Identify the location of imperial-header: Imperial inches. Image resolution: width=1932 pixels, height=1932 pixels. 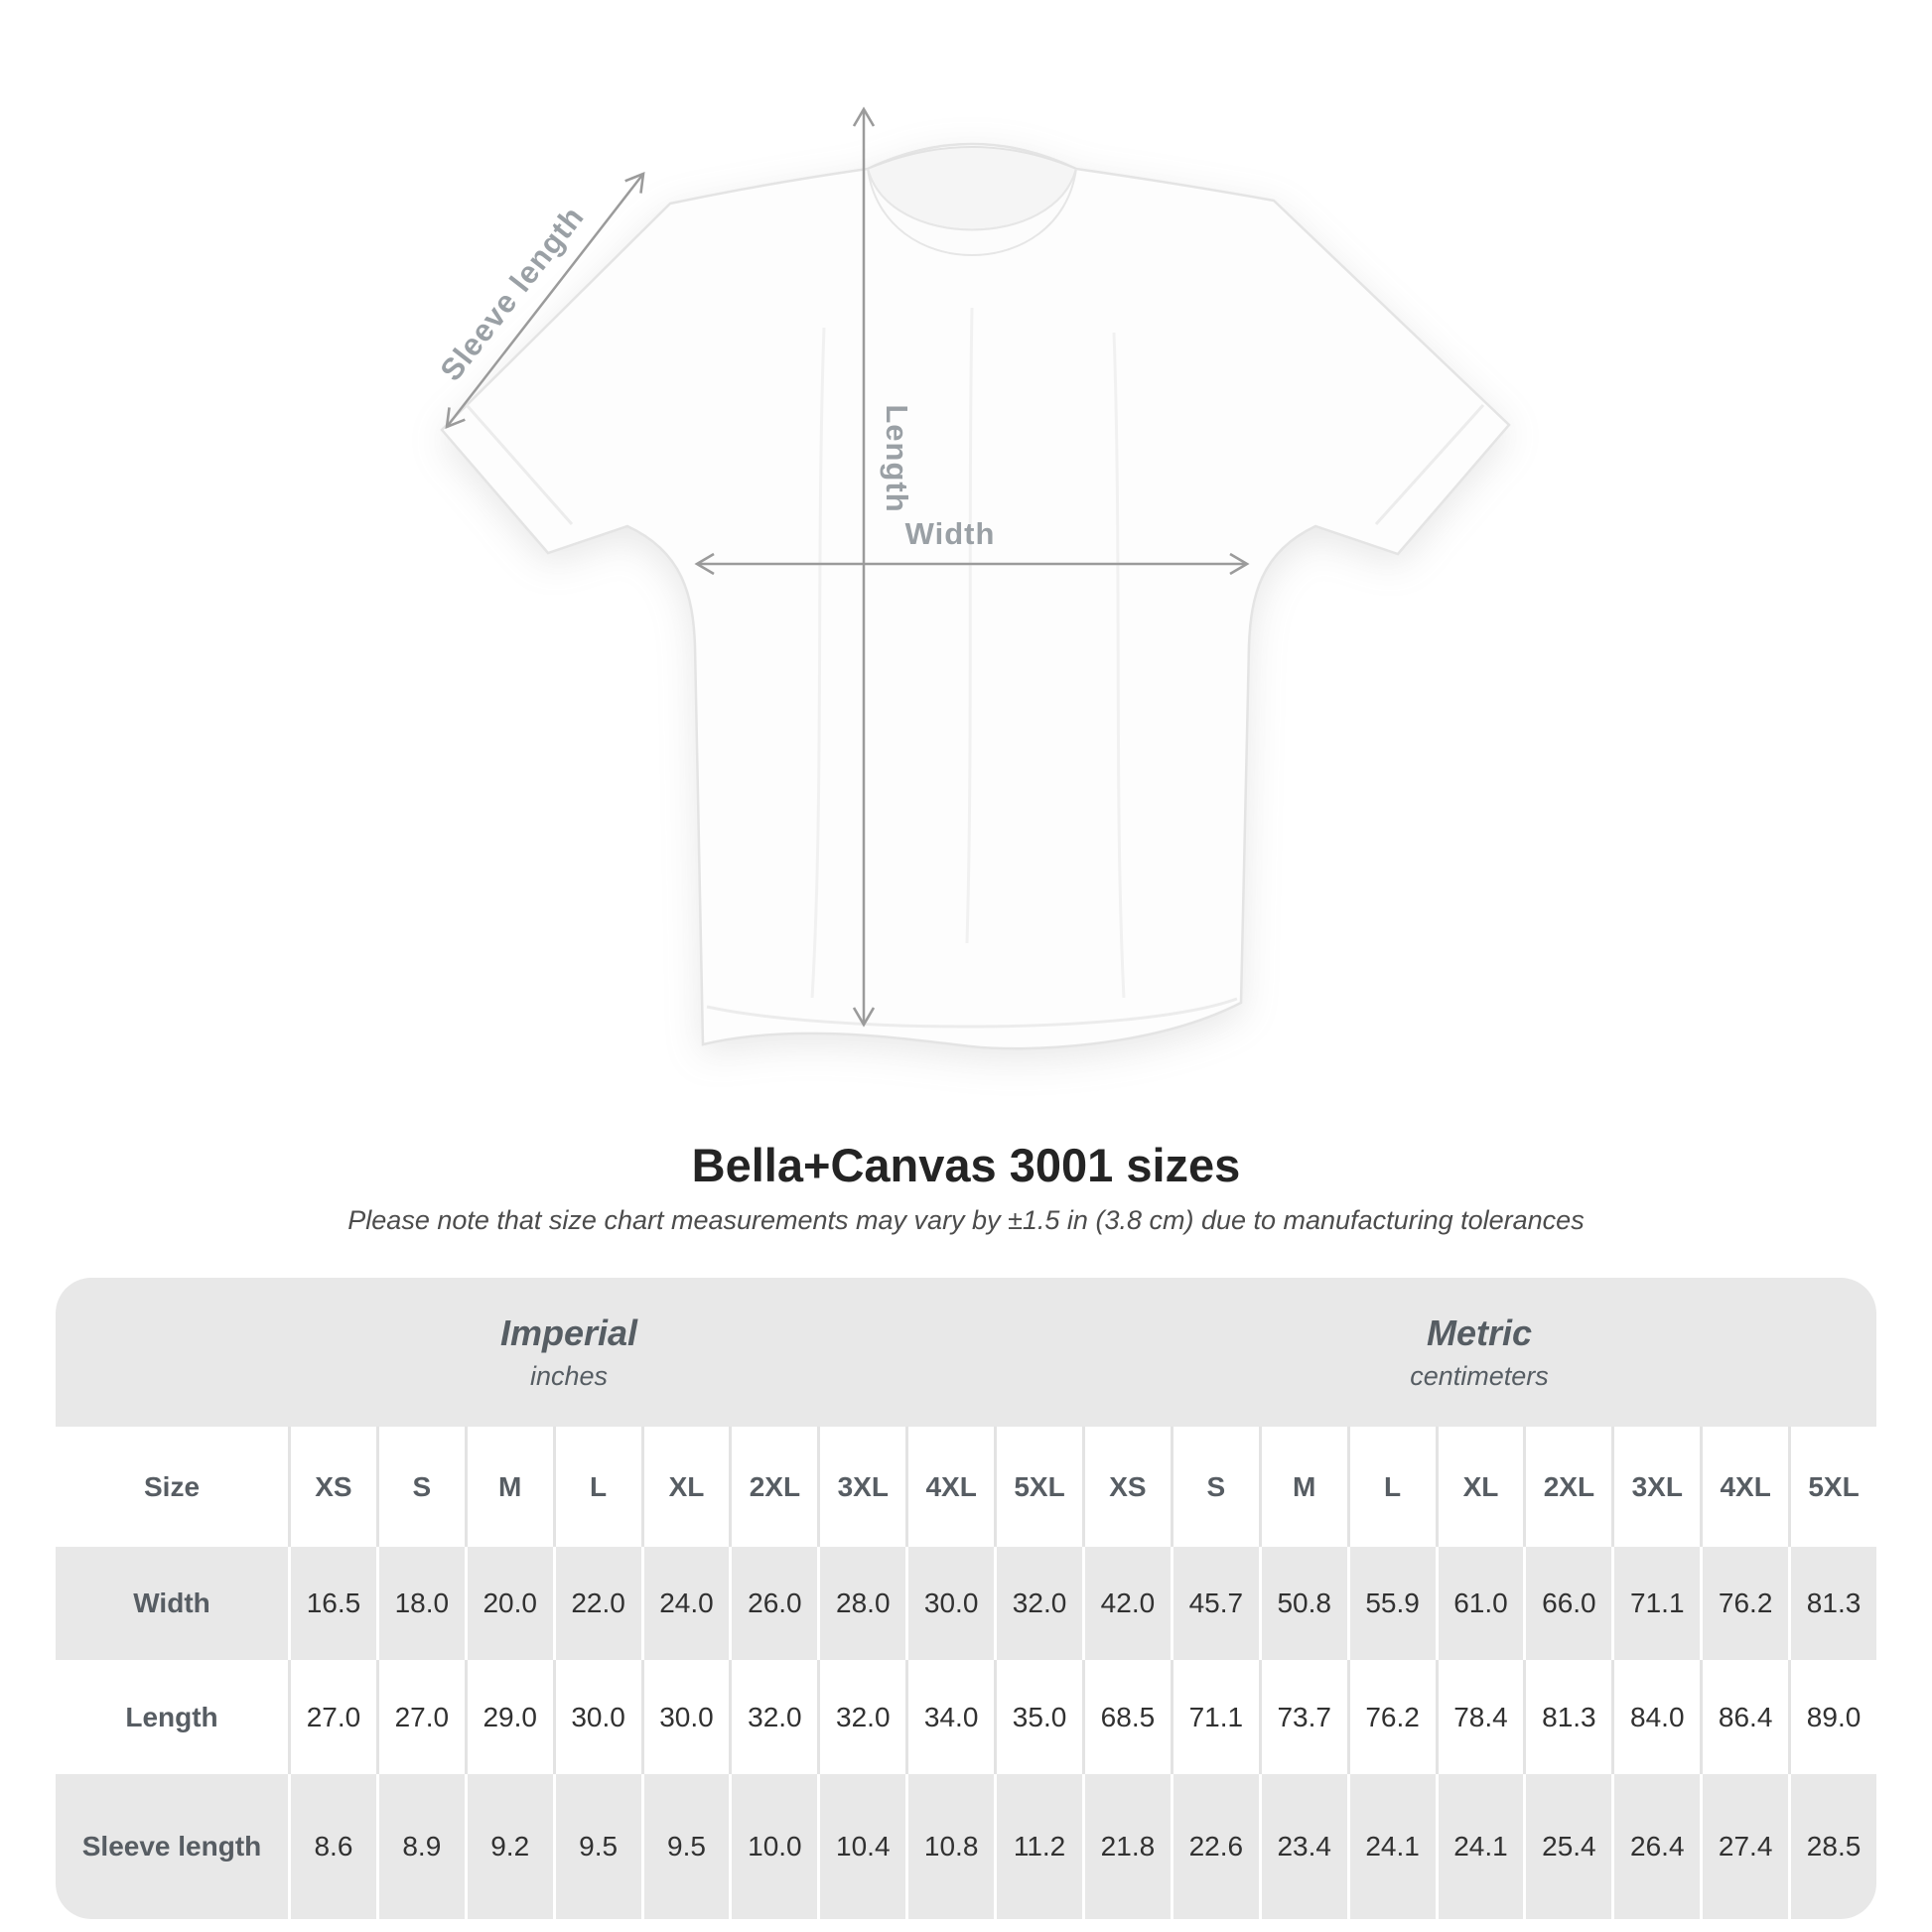
(569, 1353).